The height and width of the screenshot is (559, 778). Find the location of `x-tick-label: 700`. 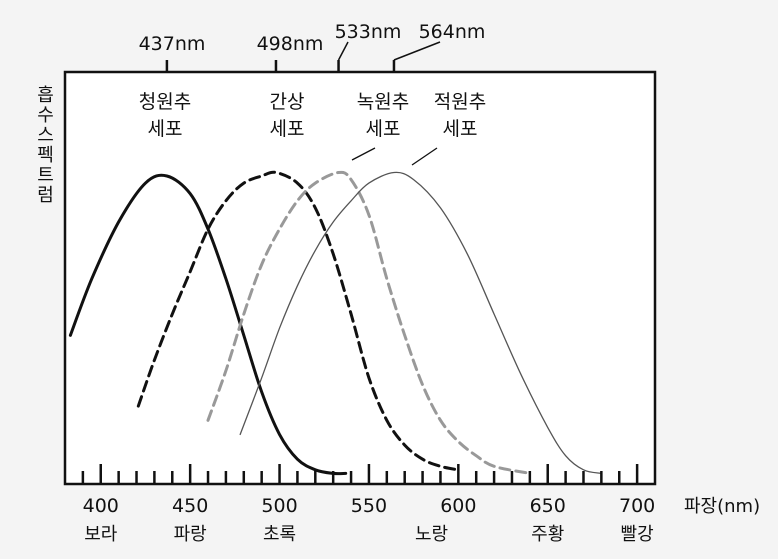

x-tick-label: 700 is located at coordinates (637, 506).